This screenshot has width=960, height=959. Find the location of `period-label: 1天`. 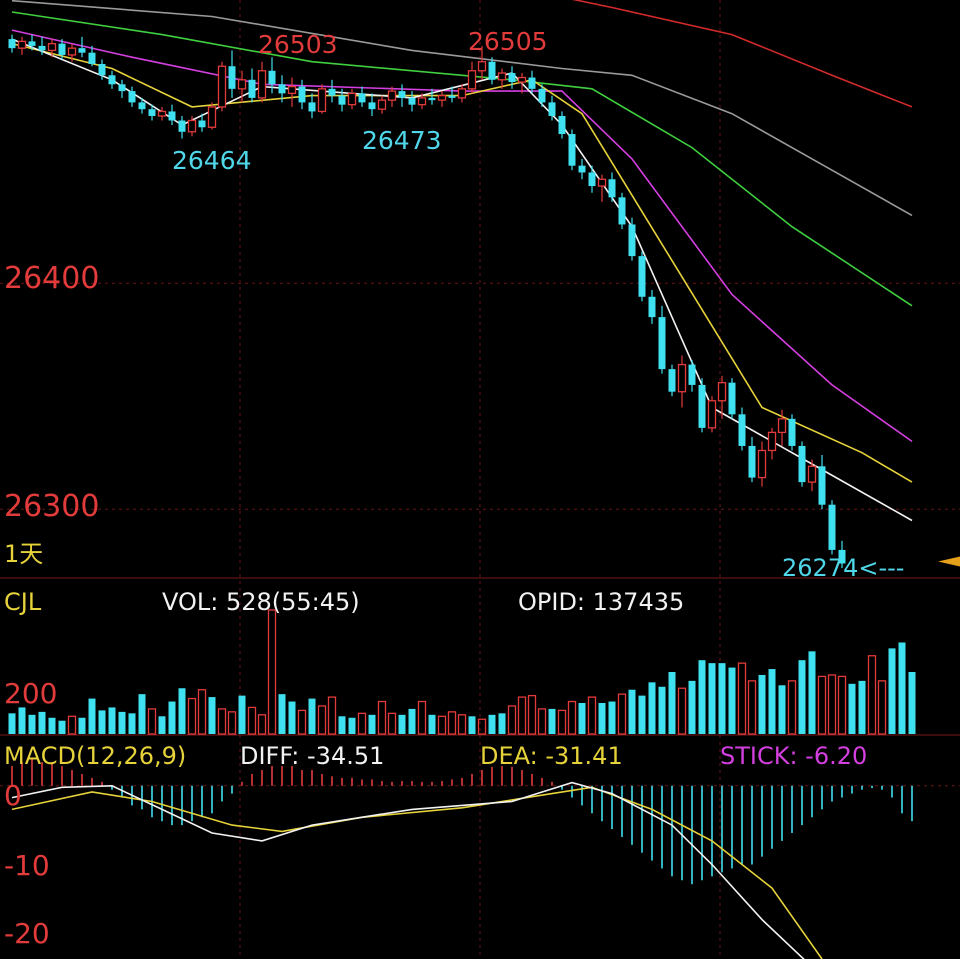

period-label: 1天 is located at coordinates (24, 554).